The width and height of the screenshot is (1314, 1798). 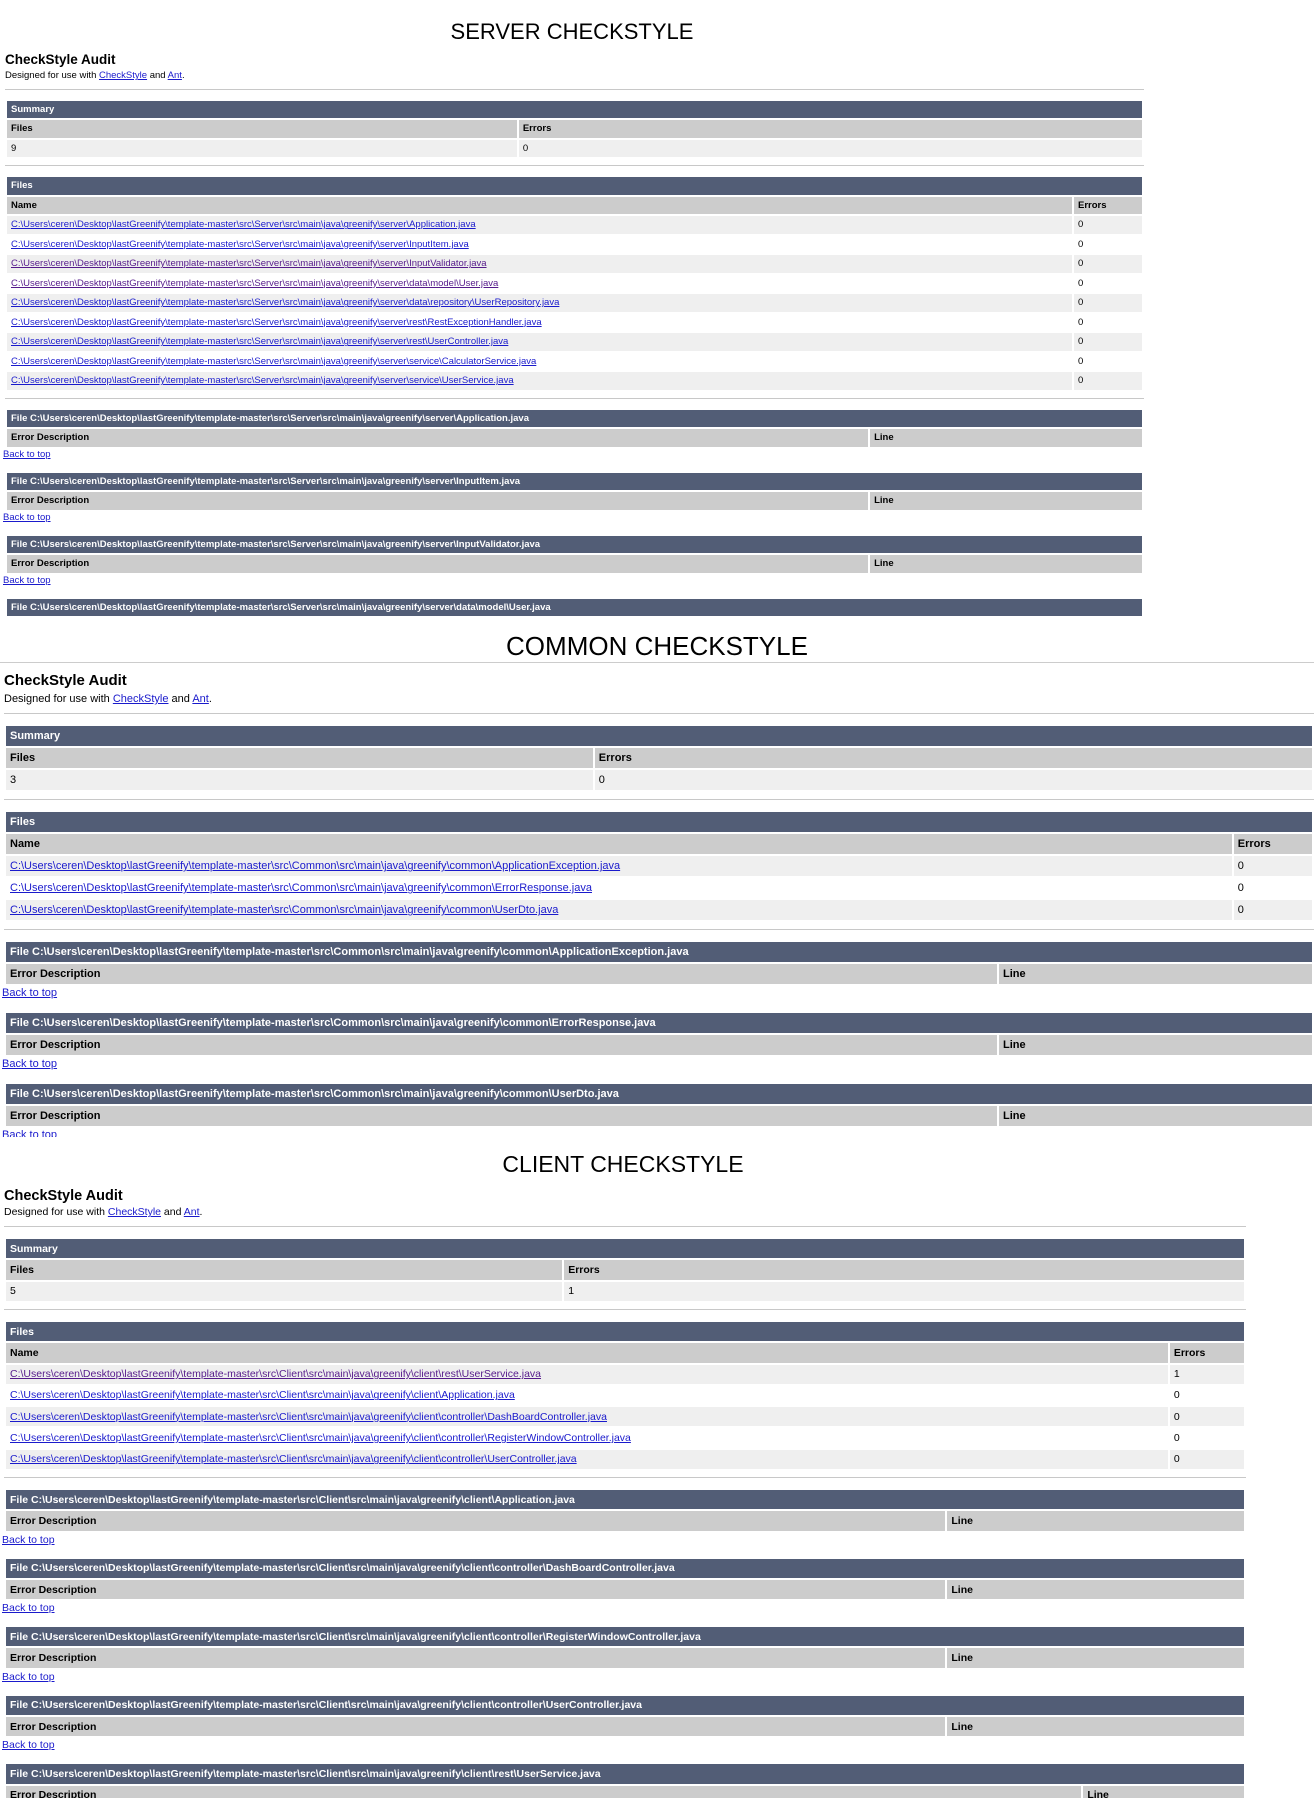 What do you see at coordinates (657, 640) in the screenshot?
I see `section-title: COMMON CHECKSTYLE` at bounding box center [657, 640].